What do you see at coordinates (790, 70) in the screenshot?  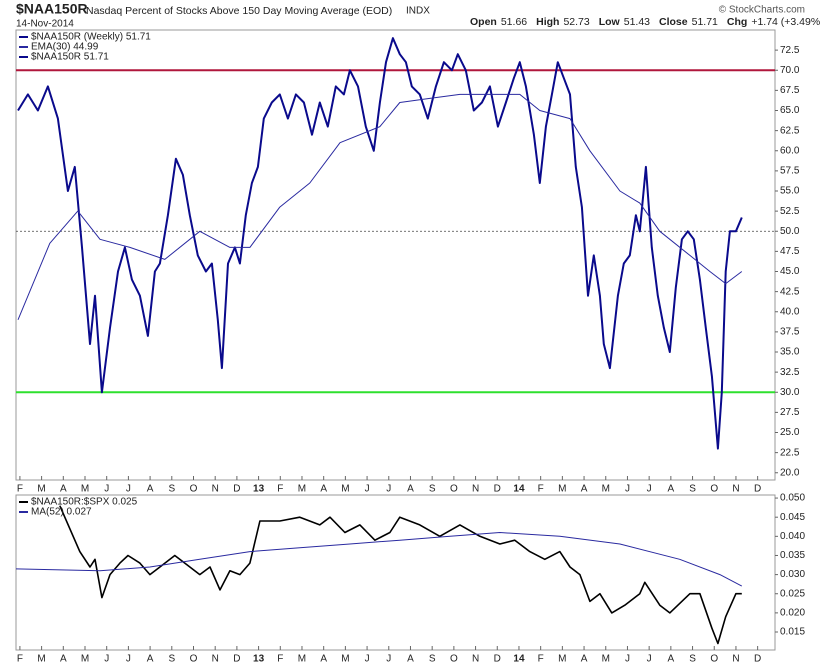 I see `y-tick-label: 70.0` at bounding box center [790, 70].